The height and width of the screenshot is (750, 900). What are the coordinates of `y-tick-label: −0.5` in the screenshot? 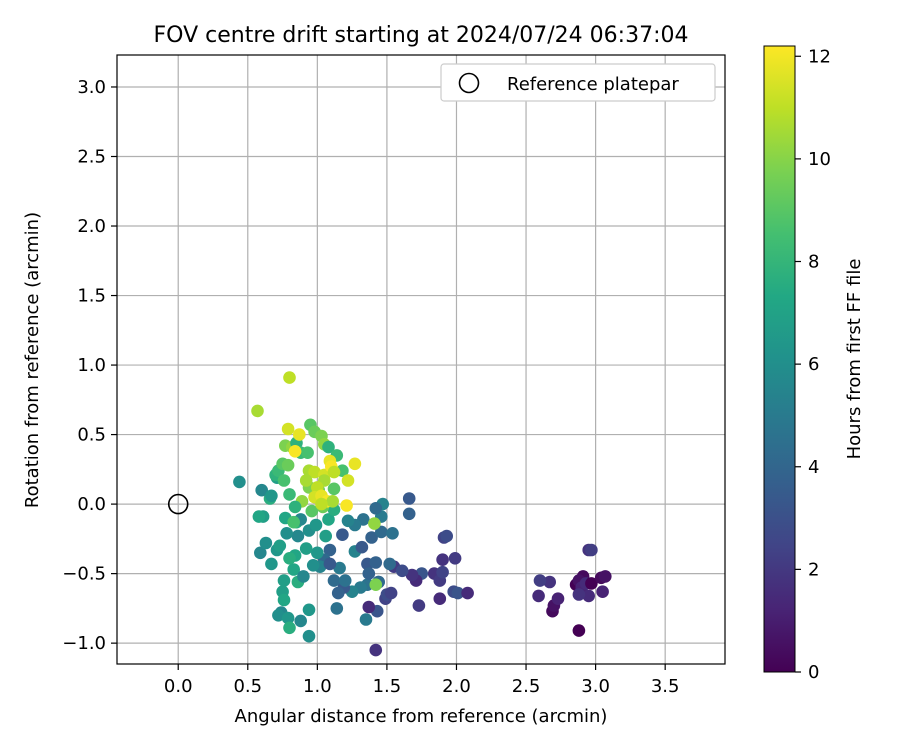 It's located at (84, 574).